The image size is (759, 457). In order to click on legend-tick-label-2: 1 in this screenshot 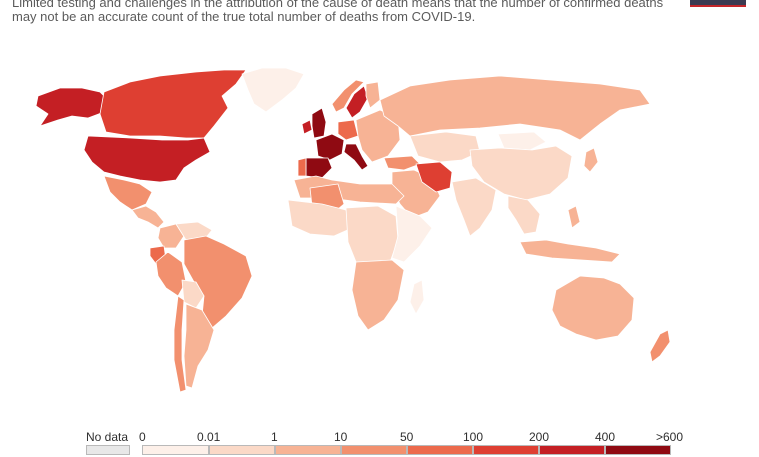, I will do `click(274, 437)`.